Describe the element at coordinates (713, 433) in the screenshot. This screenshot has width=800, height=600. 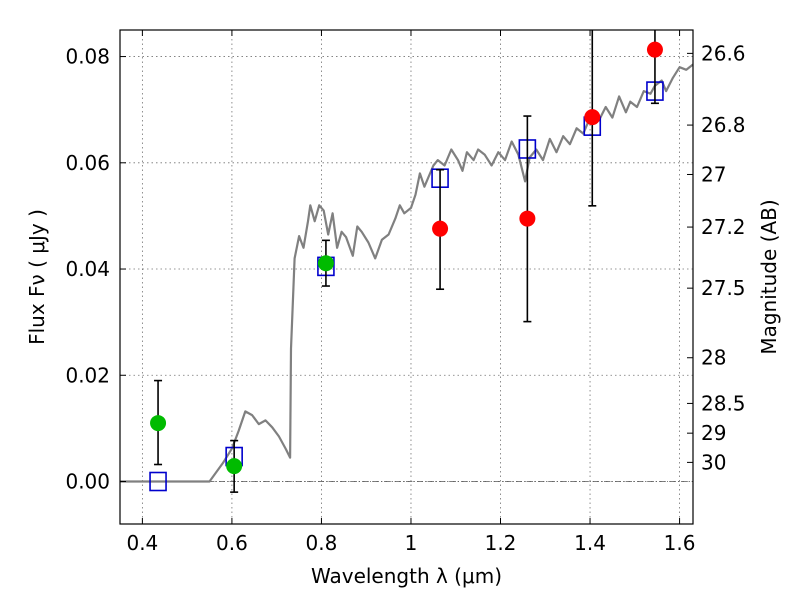
I see `y2-tick-label: 29` at that location.